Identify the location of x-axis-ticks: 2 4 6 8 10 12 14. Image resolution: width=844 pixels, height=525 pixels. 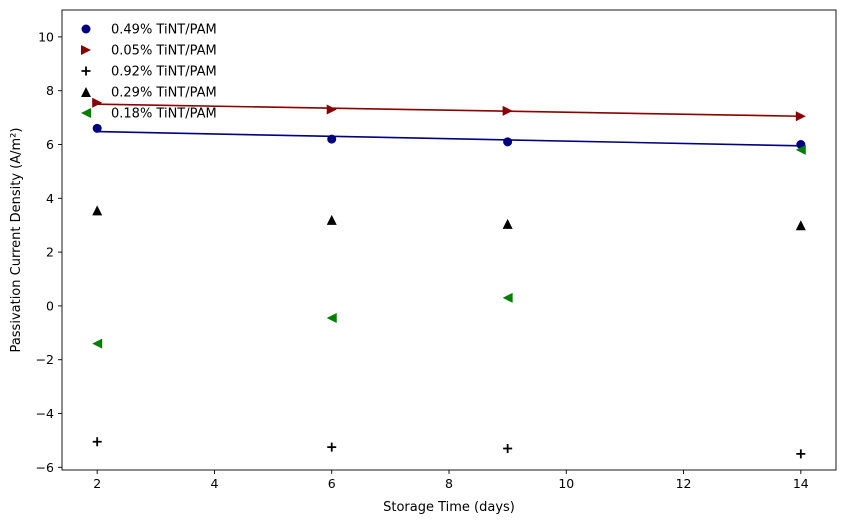
(451, 480).